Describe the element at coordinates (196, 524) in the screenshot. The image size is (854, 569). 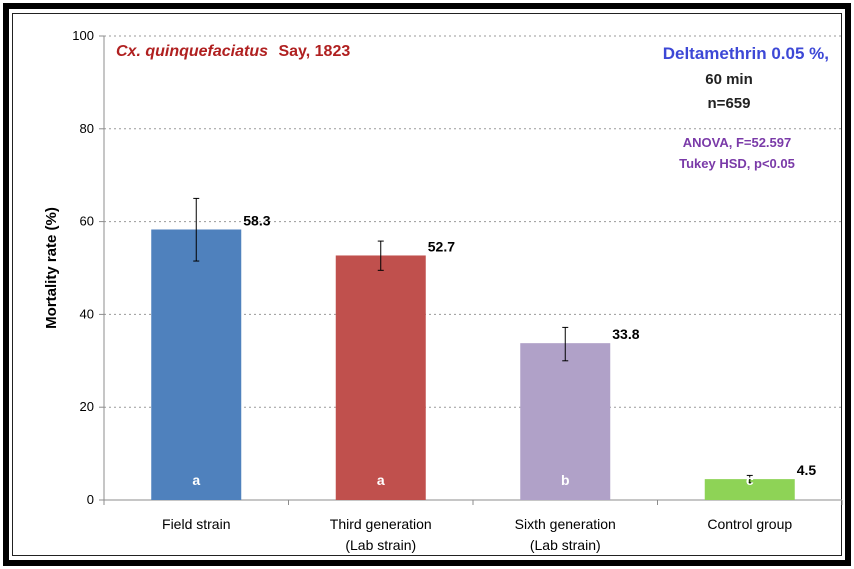
I see `category-label-0: Field strain` at that location.